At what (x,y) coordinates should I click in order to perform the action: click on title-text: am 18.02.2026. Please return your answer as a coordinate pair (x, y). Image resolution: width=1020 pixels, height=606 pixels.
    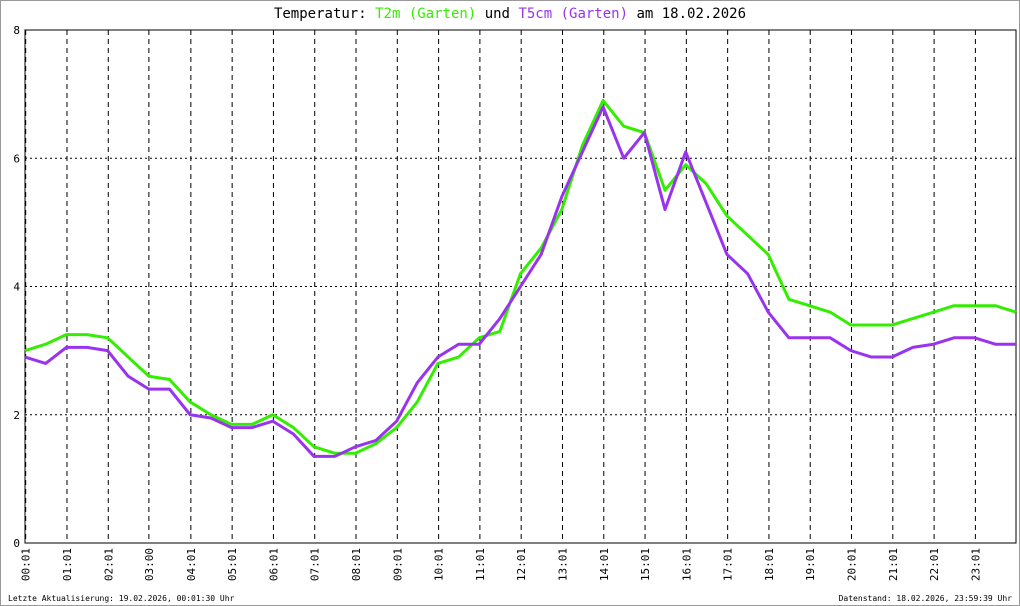
    Looking at the image, I should click on (691, 14).